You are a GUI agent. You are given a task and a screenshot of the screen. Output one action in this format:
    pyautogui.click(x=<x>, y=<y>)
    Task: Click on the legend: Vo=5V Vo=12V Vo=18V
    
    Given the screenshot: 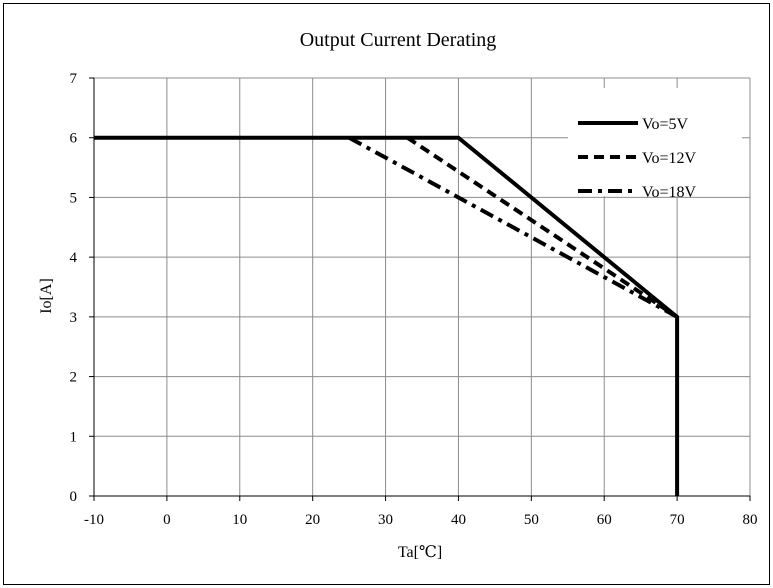 What is the action you would take?
    pyautogui.click(x=655, y=144)
    